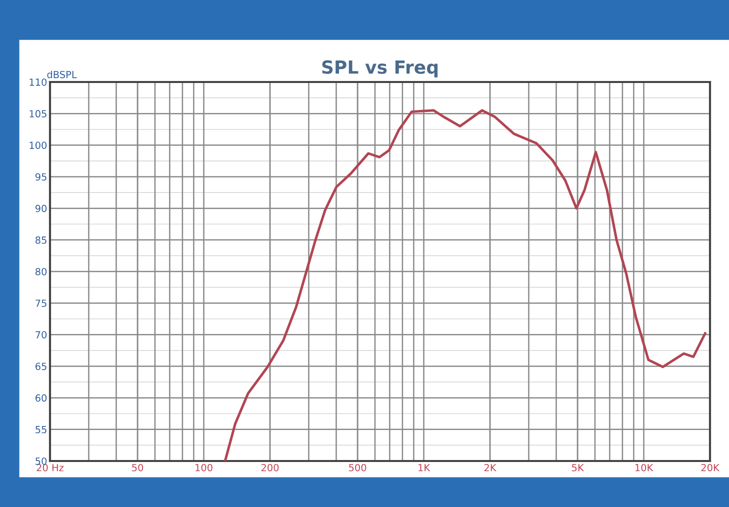 Image resolution: width=729 pixels, height=507 pixels. Describe the element at coordinates (204, 468) in the screenshot. I see `x-tick-label: 100` at that location.